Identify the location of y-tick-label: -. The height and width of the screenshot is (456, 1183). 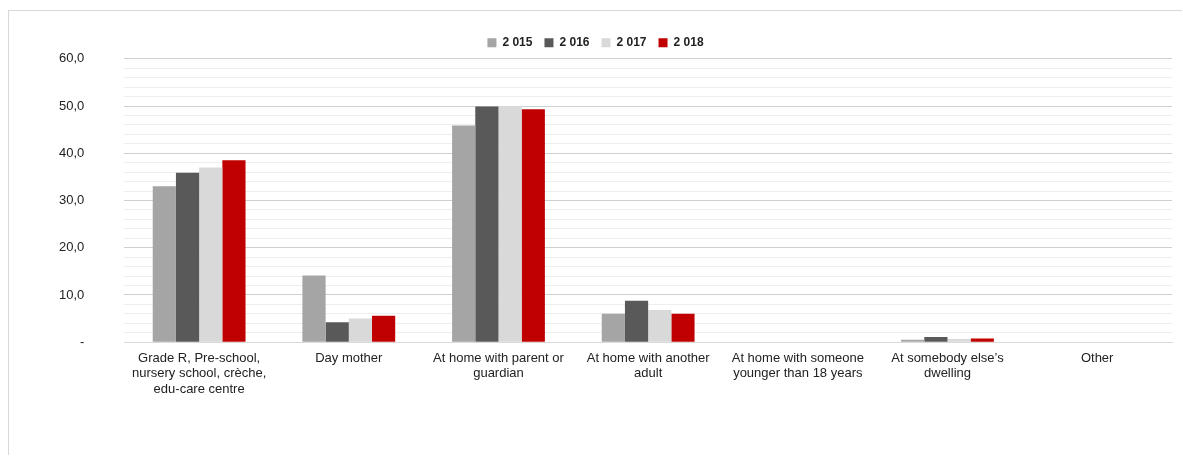
(82, 341).